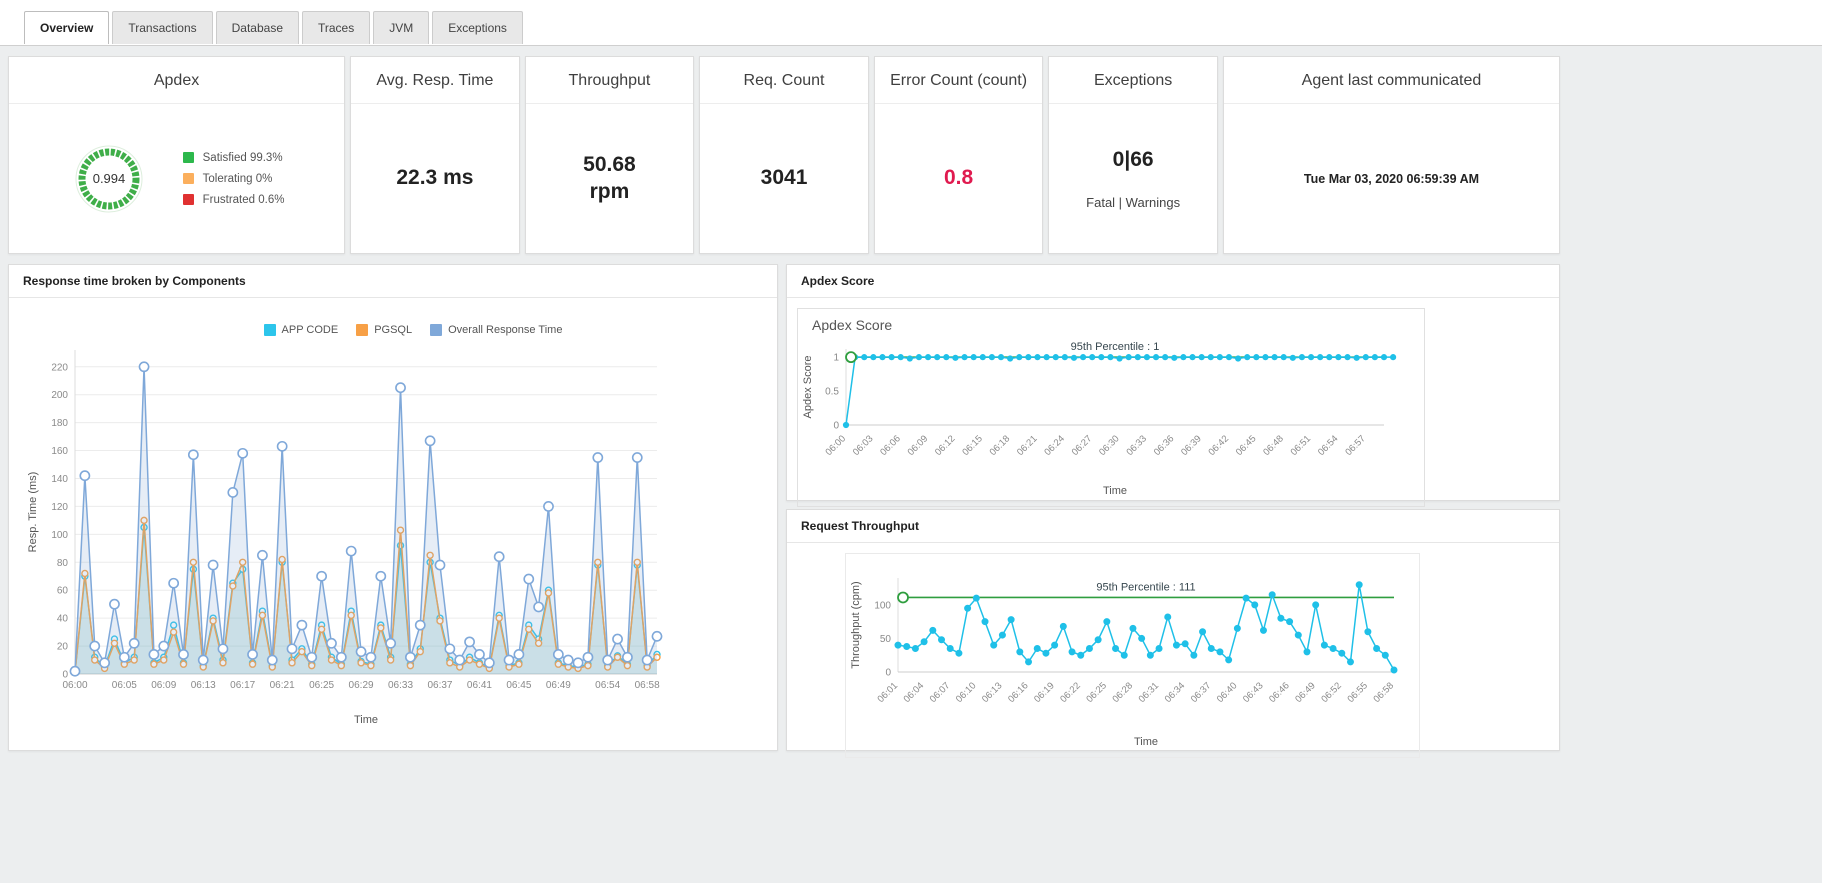 The image size is (1822, 883). Describe the element at coordinates (609, 165) in the screenshot. I see `throughput-value: 50.68` at that location.